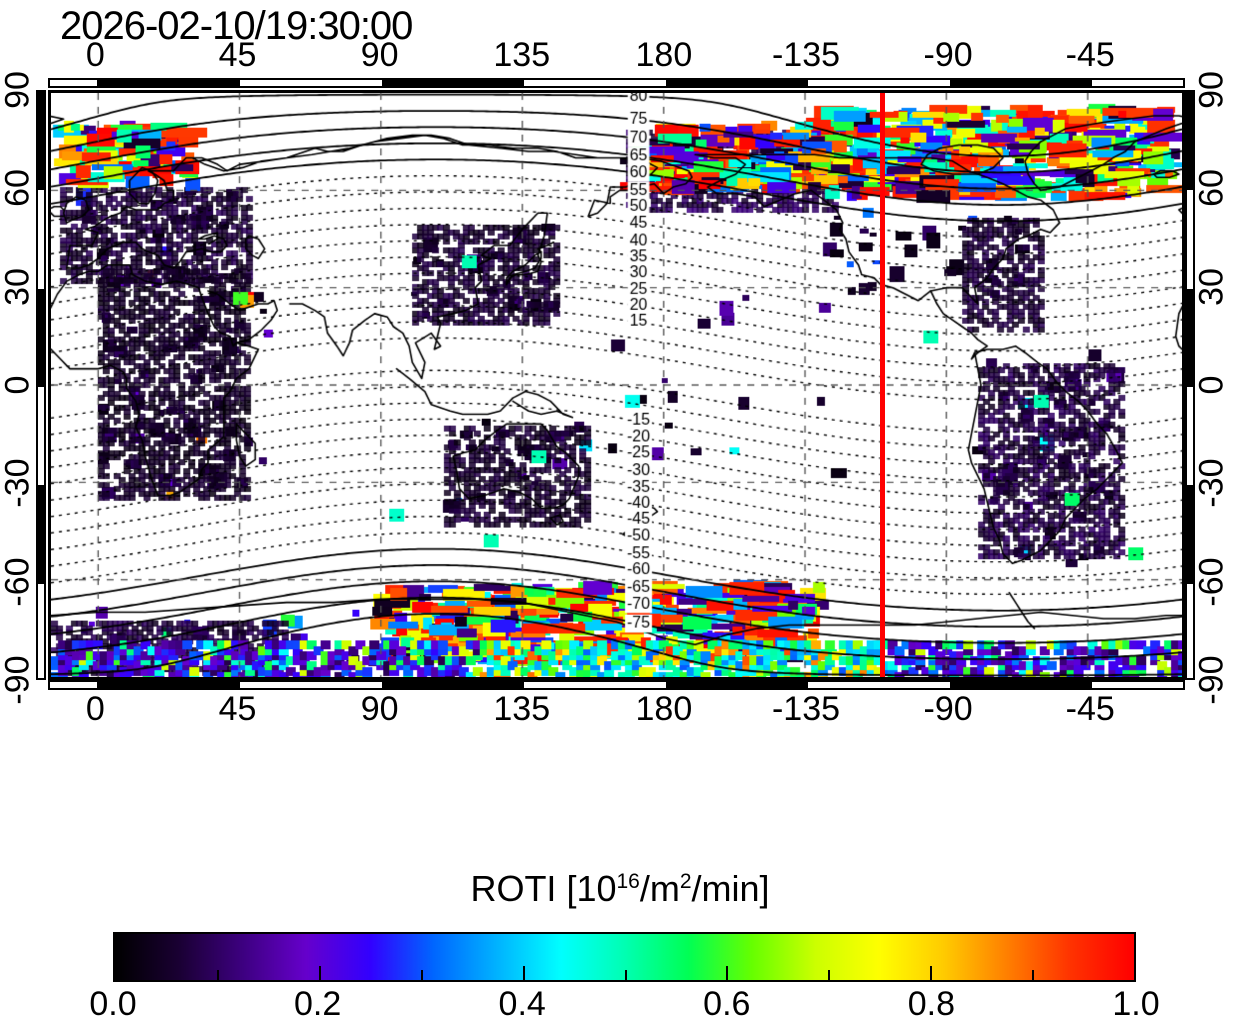 The image size is (1240, 1024). Describe the element at coordinates (522, 1004) in the screenshot. I see `colorbar-tick-label: 0.4` at that location.